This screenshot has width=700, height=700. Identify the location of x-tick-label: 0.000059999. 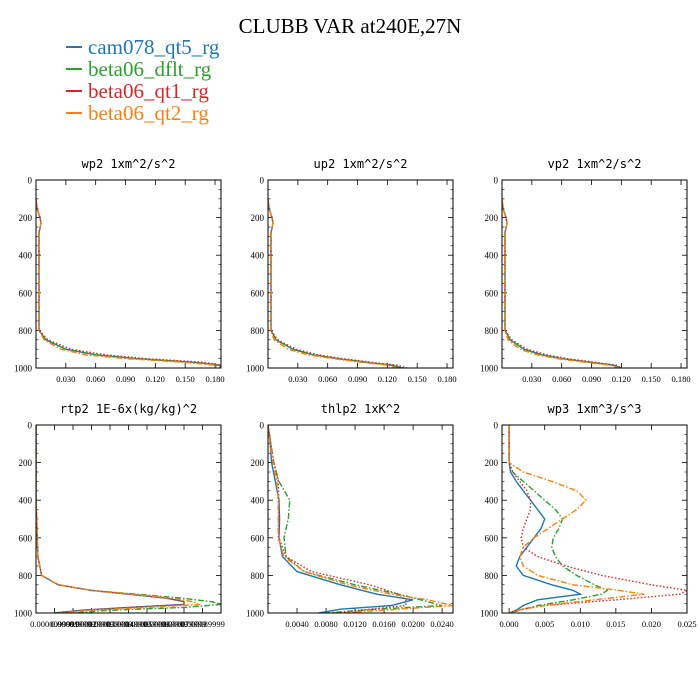
(147, 624).